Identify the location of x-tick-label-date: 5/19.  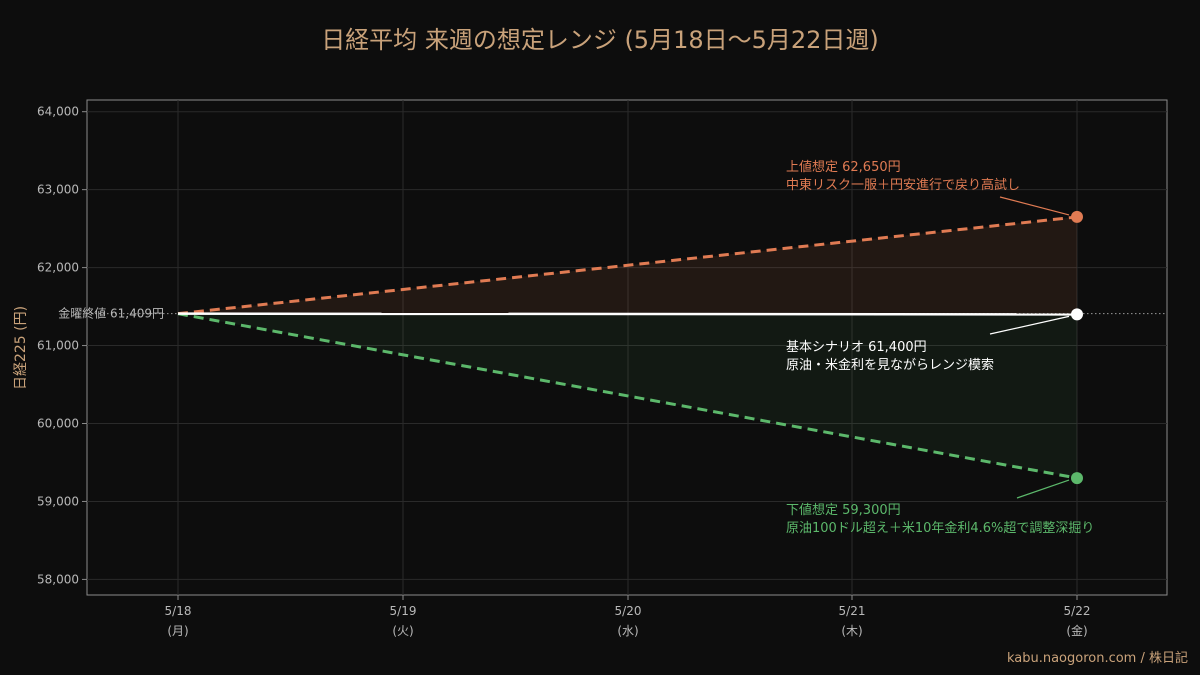
(403, 611).